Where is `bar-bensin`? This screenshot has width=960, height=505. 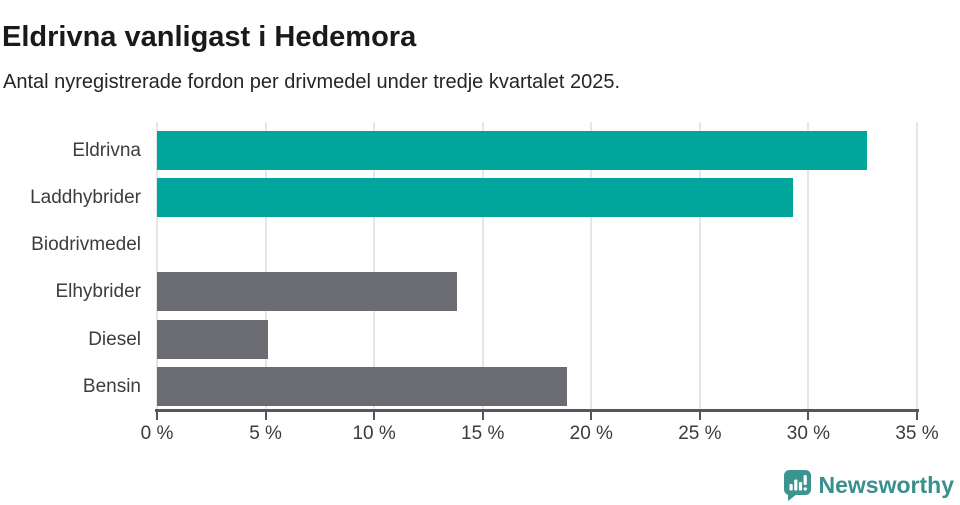 bar-bensin is located at coordinates (362, 386).